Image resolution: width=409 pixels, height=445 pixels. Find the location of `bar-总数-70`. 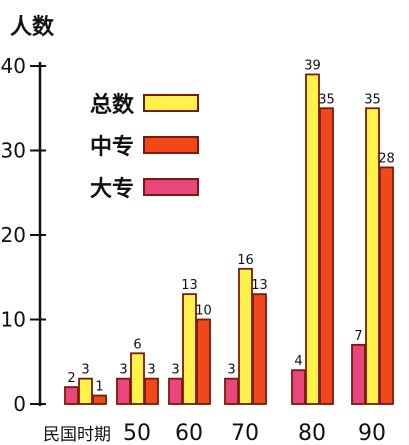

bar-总数-70 is located at coordinates (245, 336).